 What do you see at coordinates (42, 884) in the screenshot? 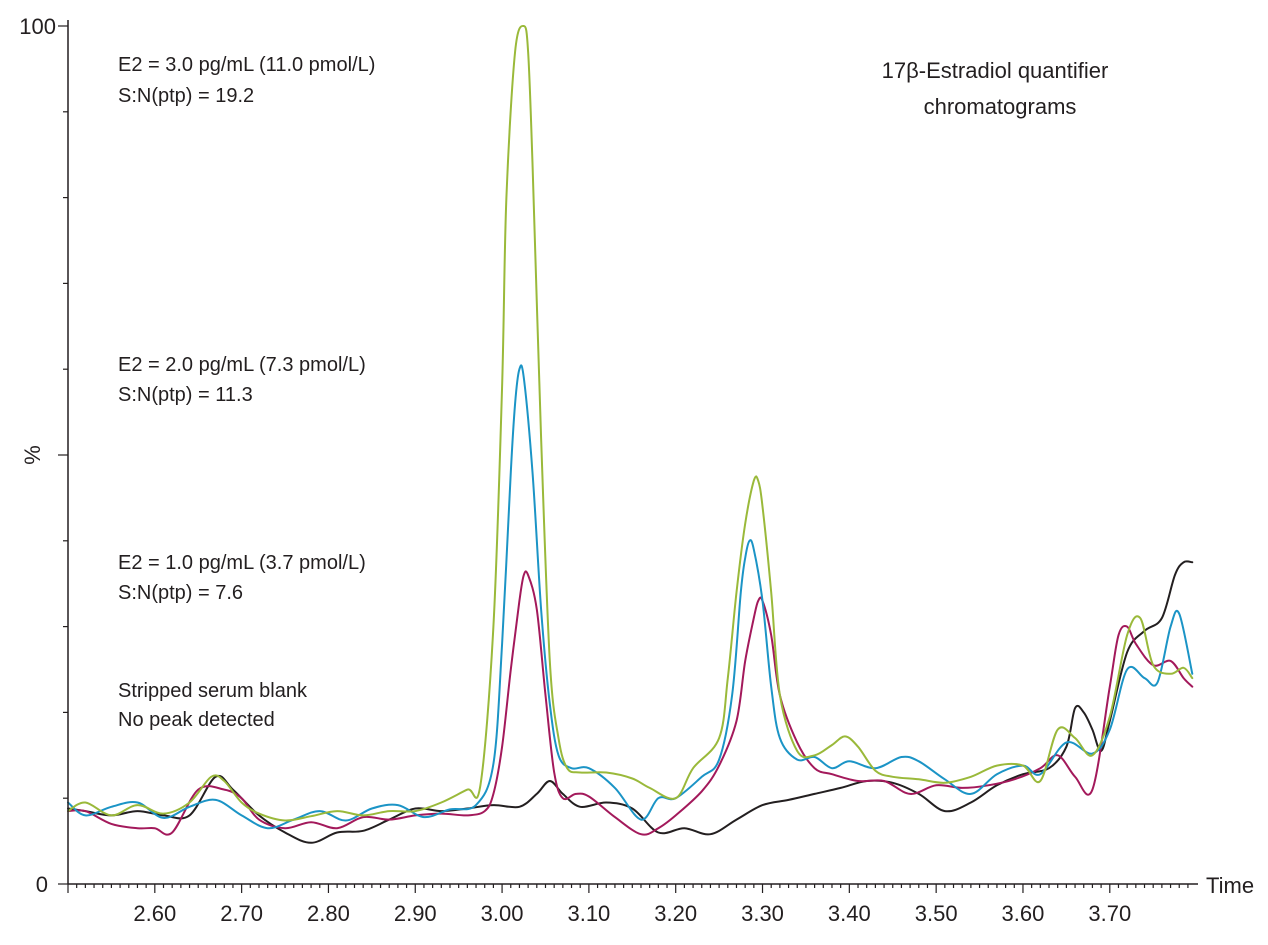
I see `y-tick-label-0: 0` at bounding box center [42, 884].